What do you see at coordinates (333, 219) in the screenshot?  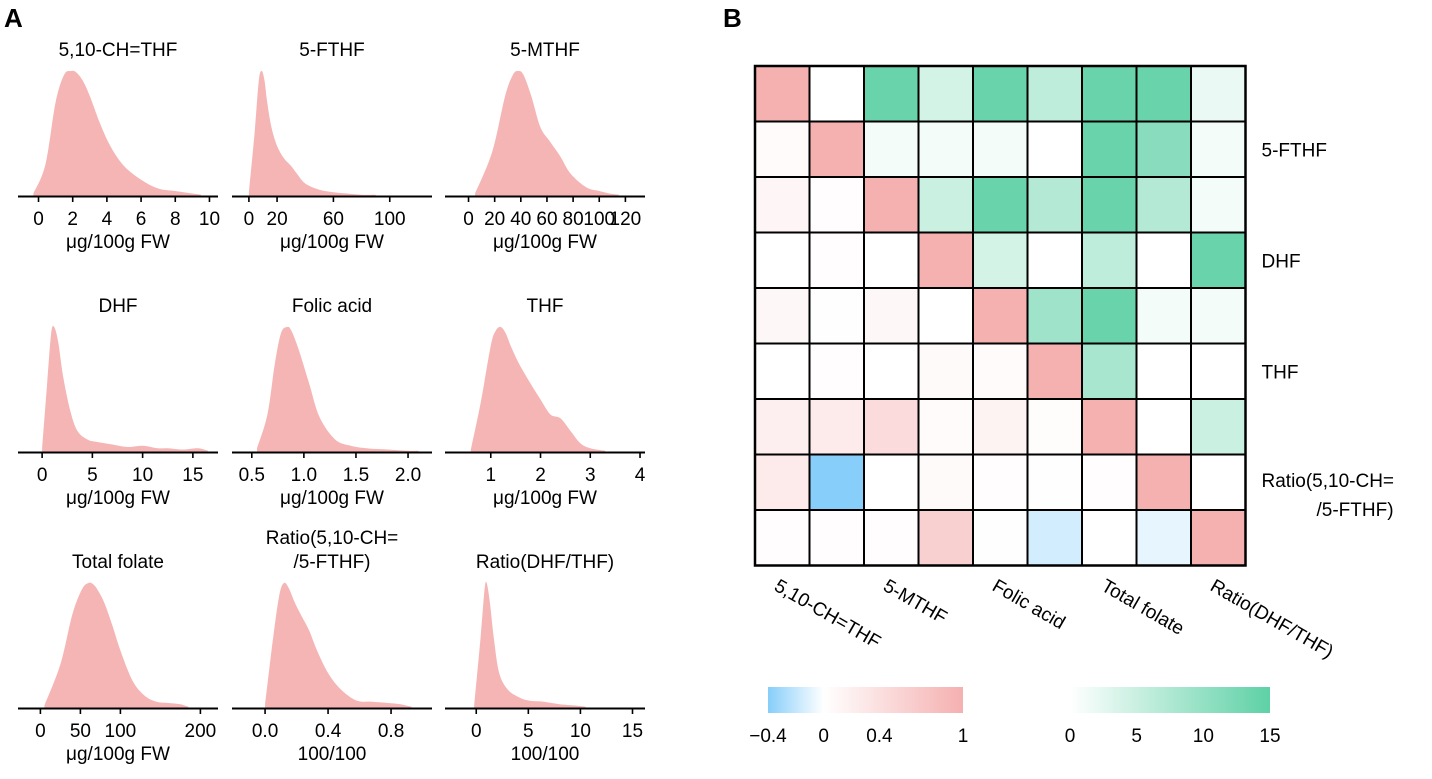 I see `x-tick-label: 60` at bounding box center [333, 219].